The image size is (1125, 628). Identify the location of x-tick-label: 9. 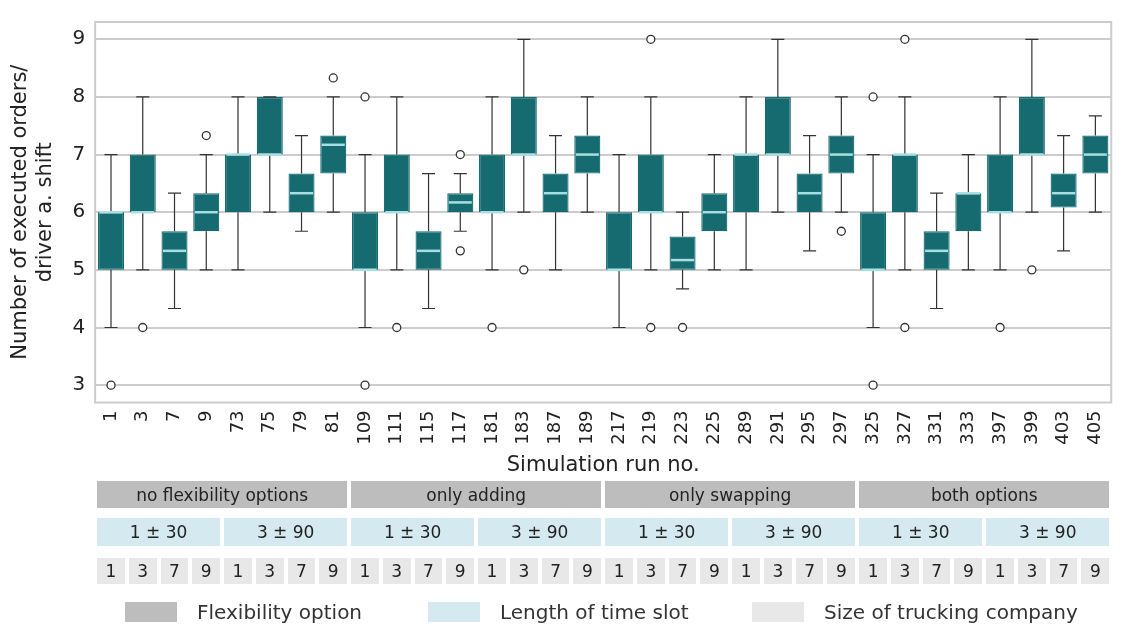
(204, 416).